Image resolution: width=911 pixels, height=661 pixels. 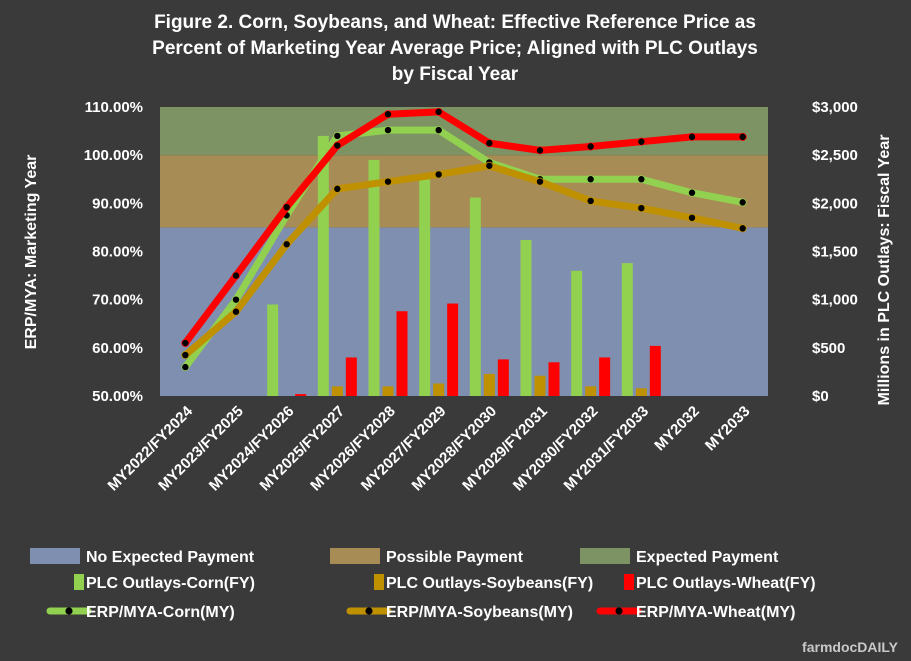 I want to click on right-tick-label: $1,500, so click(x=835, y=252).